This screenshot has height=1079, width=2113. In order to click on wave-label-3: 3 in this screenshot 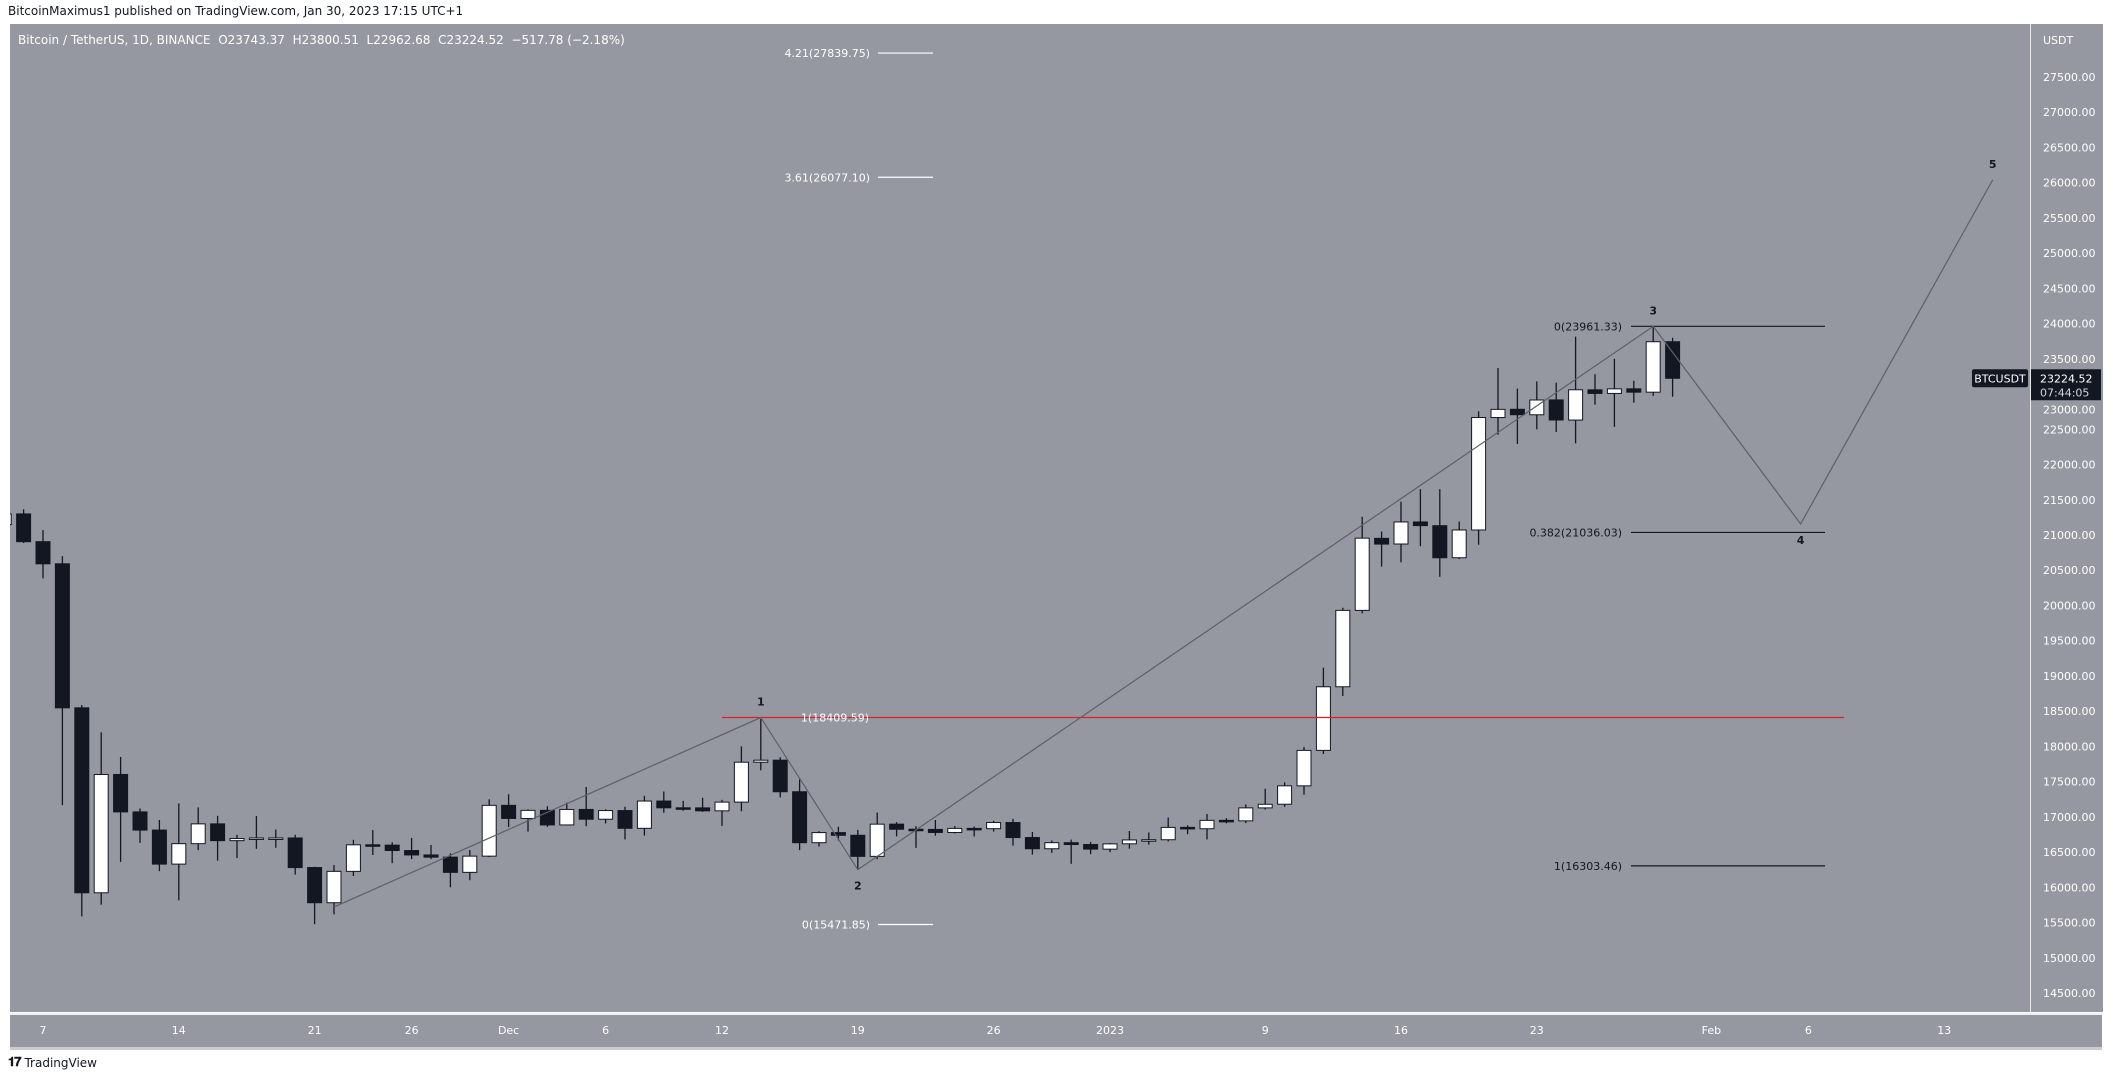, I will do `click(1653, 310)`.